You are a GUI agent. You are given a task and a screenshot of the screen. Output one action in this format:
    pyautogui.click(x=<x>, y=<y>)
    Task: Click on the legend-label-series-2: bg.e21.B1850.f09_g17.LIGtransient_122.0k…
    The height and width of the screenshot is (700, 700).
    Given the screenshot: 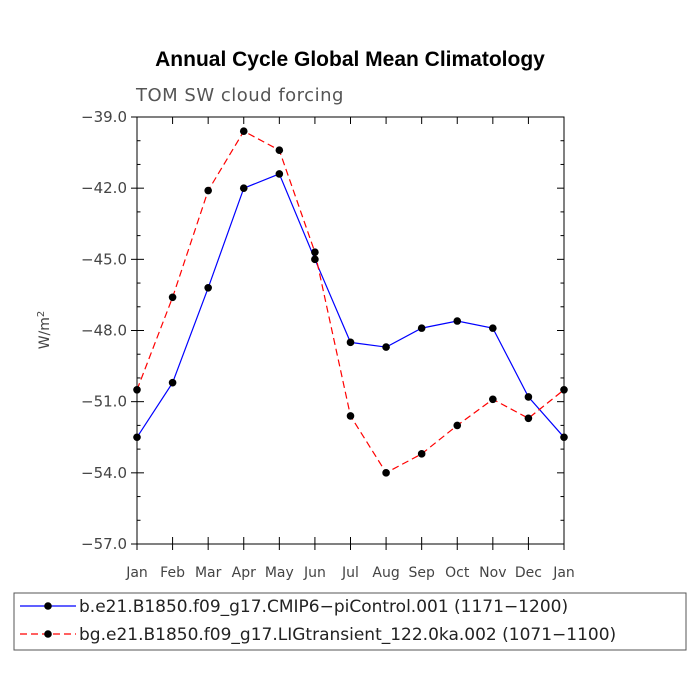 What is the action you would take?
    pyautogui.click(x=347, y=635)
    